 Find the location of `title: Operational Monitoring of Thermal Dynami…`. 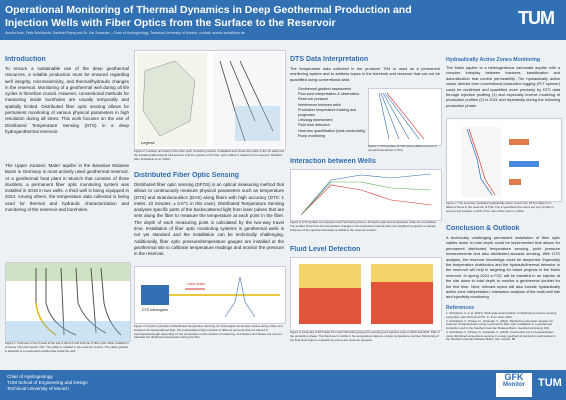

title: Operational Monitoring of Thermal Dynami… is located at coordinates (255, 16).